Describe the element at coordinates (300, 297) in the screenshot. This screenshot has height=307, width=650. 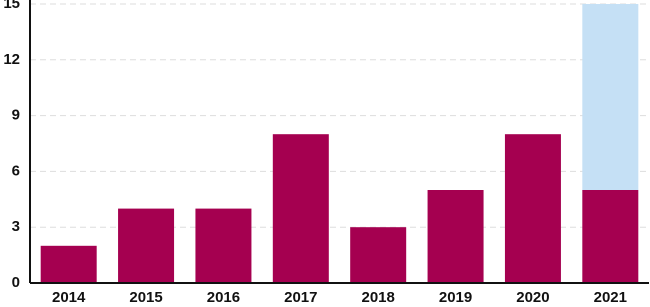
I see `x-tick-label: 2017` at that location.